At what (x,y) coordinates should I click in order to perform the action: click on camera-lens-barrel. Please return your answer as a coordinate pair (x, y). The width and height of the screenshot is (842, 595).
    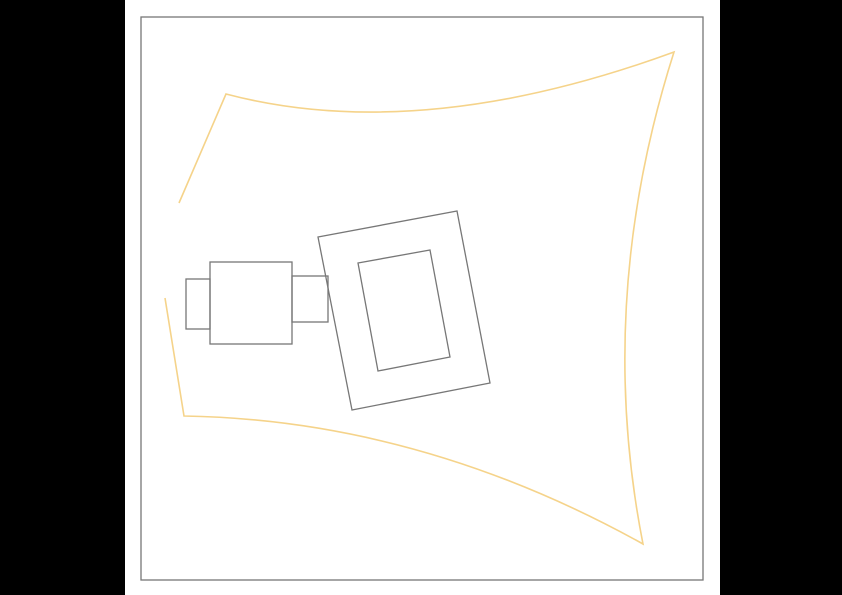
    Looking at the image, I should click on (310, 299).